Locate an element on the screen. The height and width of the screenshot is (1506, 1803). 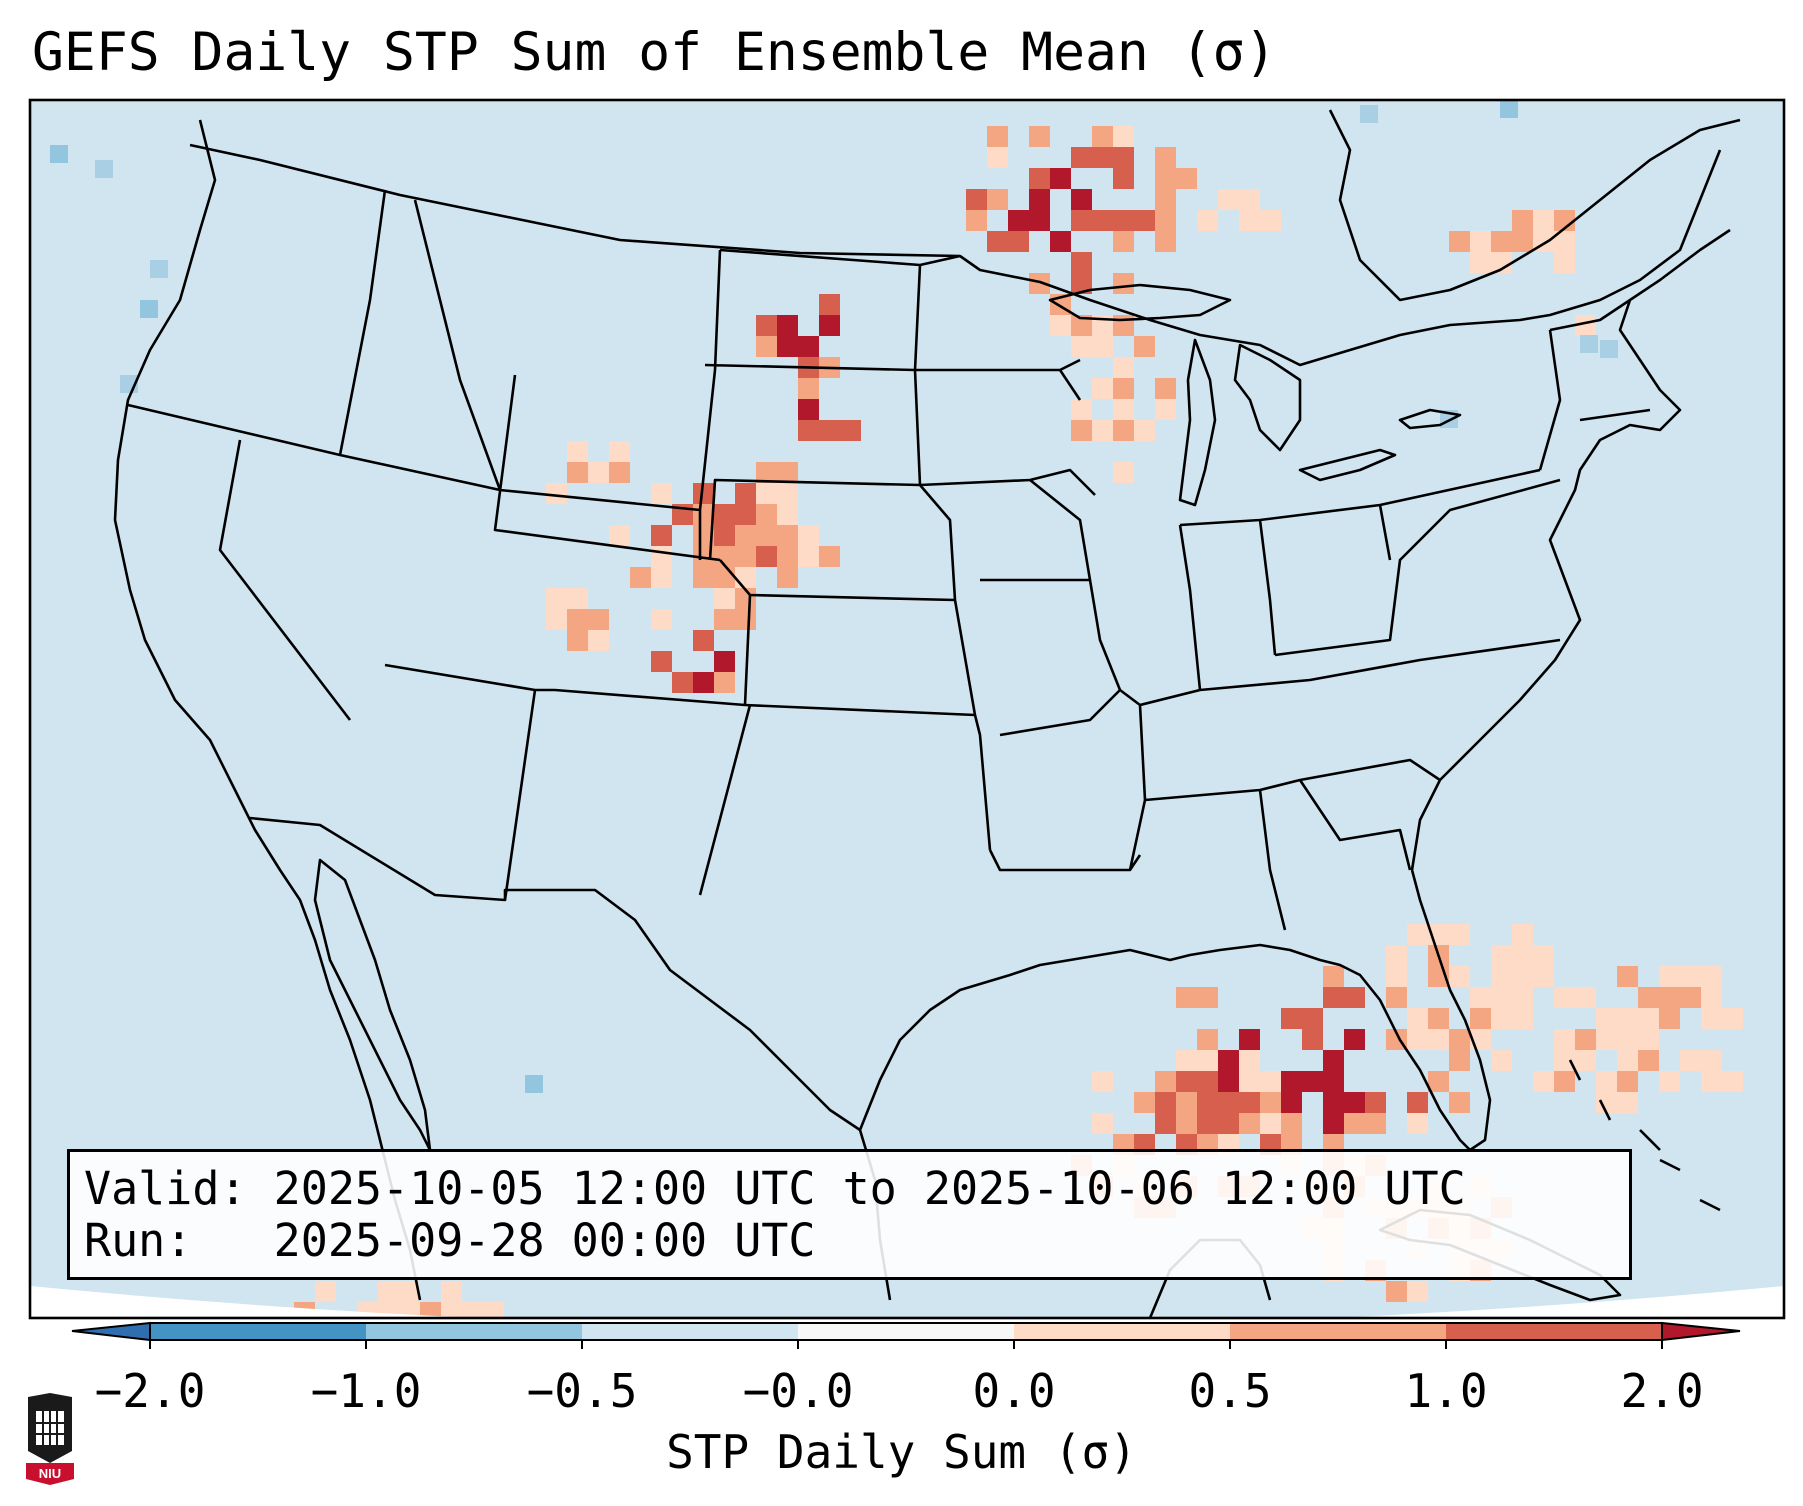
west-coastline is located at coordinates (267, 710).